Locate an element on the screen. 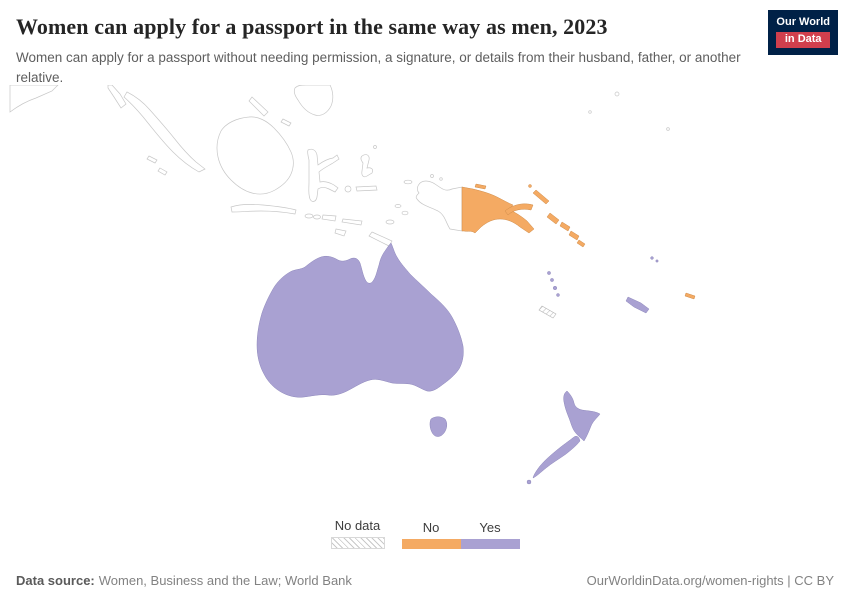 The height and width of the screenshot is (600, 850). context-yapen is located at coordinates (441, 179).